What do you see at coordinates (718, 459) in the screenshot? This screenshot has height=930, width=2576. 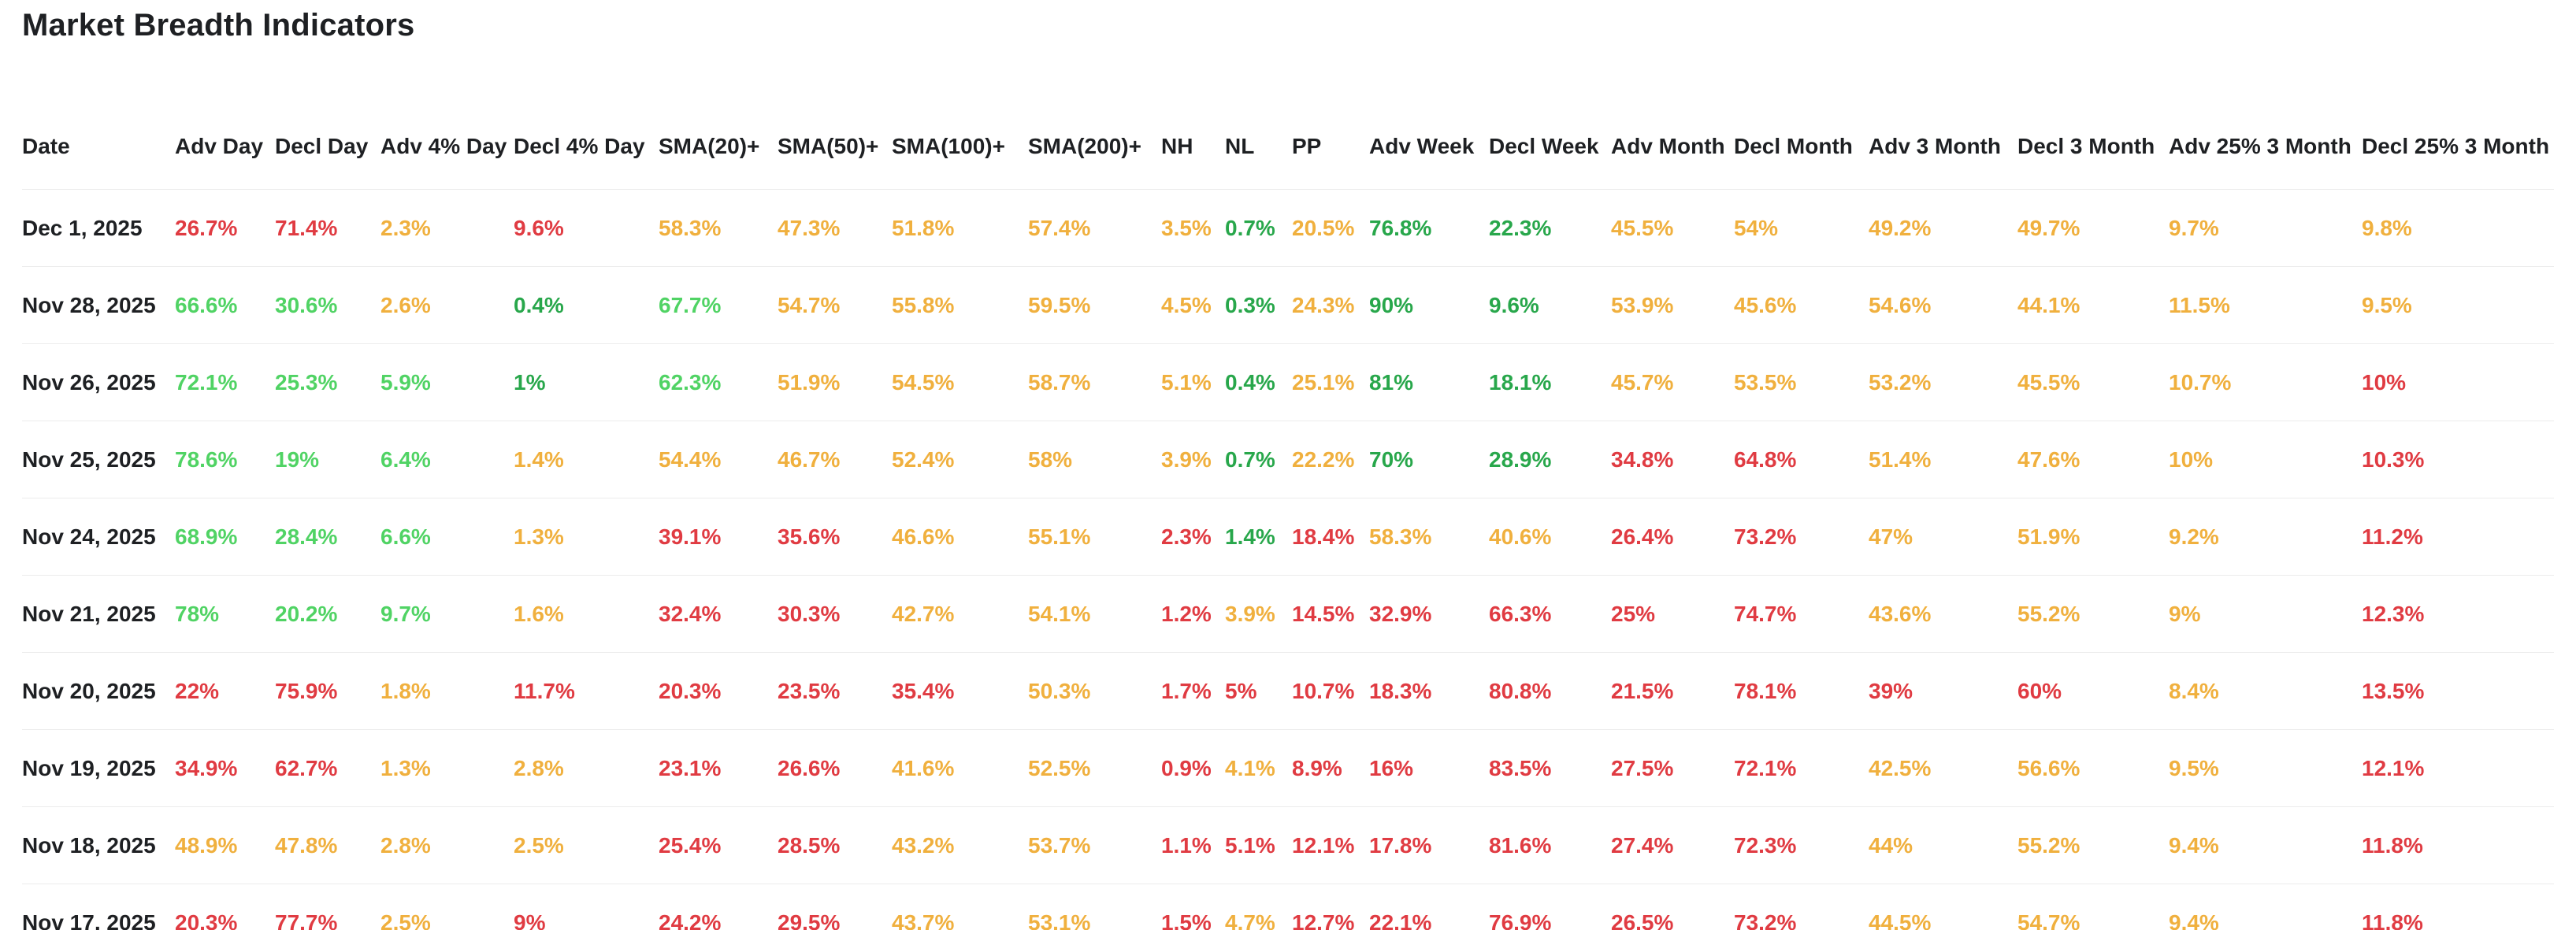 I see `cell-sma-20: 54.4%` at bounding box center [718, 459].